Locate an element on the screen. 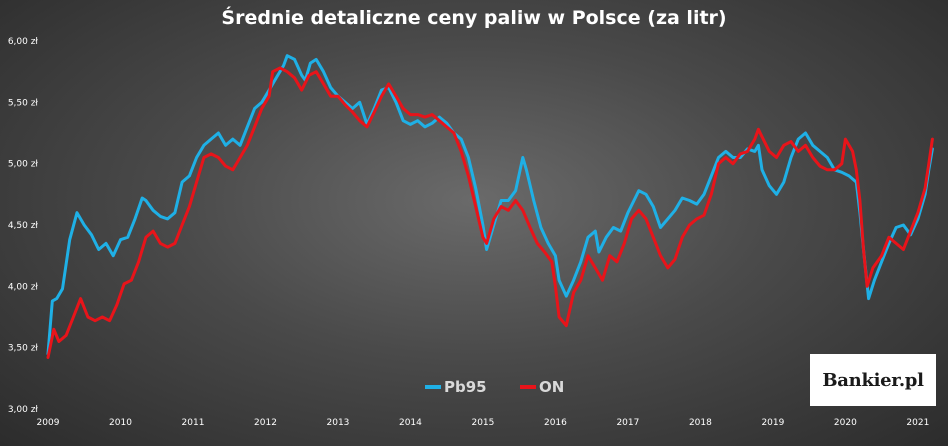 The height and width of the screenshot is (446, 948). bankier-logo: Bankier.pl is located at coordinates (873, 380).